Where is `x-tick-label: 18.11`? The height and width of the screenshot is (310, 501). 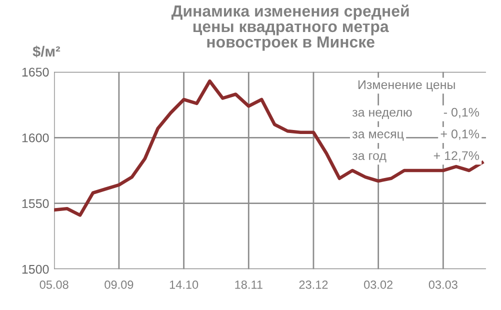 x-tick-label: 18.11 is located at coordinates (248, 284).